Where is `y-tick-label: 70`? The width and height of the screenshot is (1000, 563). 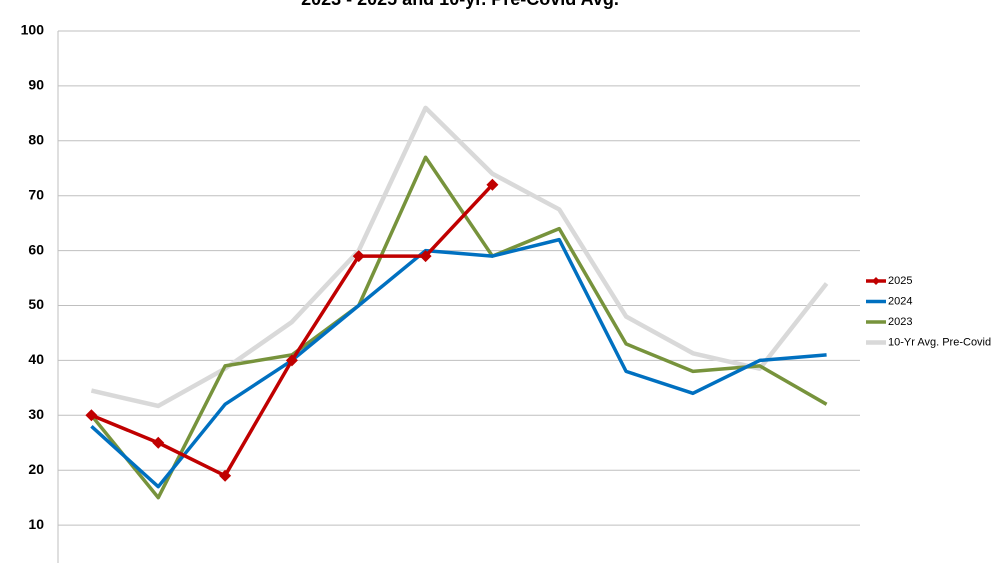
y-tick-label: 70 is located at coordinates (36, 194).